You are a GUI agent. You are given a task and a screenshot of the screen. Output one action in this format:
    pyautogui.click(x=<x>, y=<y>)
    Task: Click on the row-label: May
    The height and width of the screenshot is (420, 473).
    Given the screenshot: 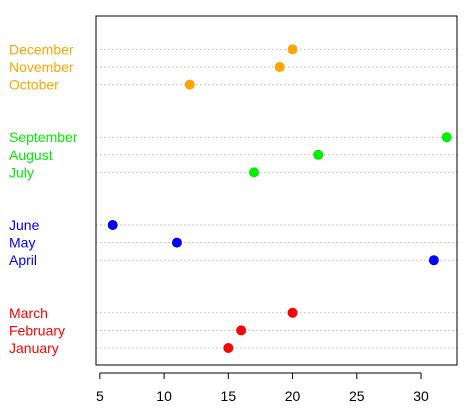 What is the action you would take?
    pyautogui.click(x=22, y=243)
    